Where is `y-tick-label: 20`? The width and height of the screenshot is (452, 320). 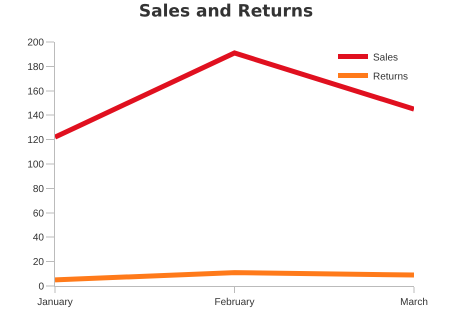
y-tick-label: 20 is located at coordinates (38, 262).